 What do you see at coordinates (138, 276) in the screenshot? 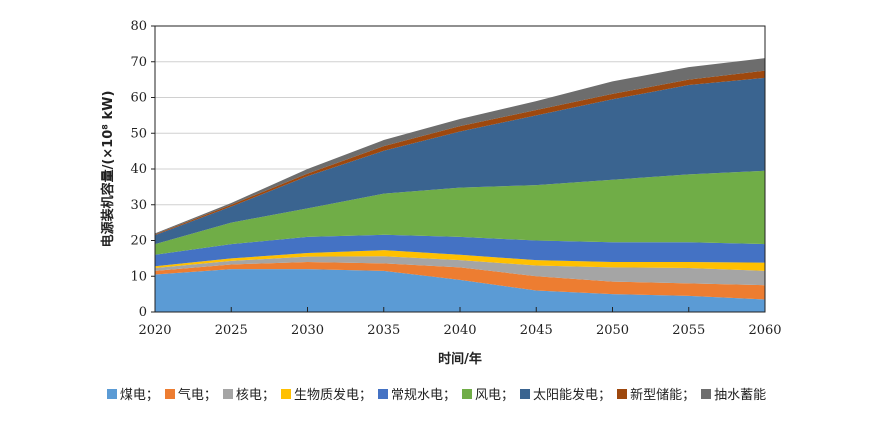
I see `y-tick-label: 10` at bounding box center [138, 276].